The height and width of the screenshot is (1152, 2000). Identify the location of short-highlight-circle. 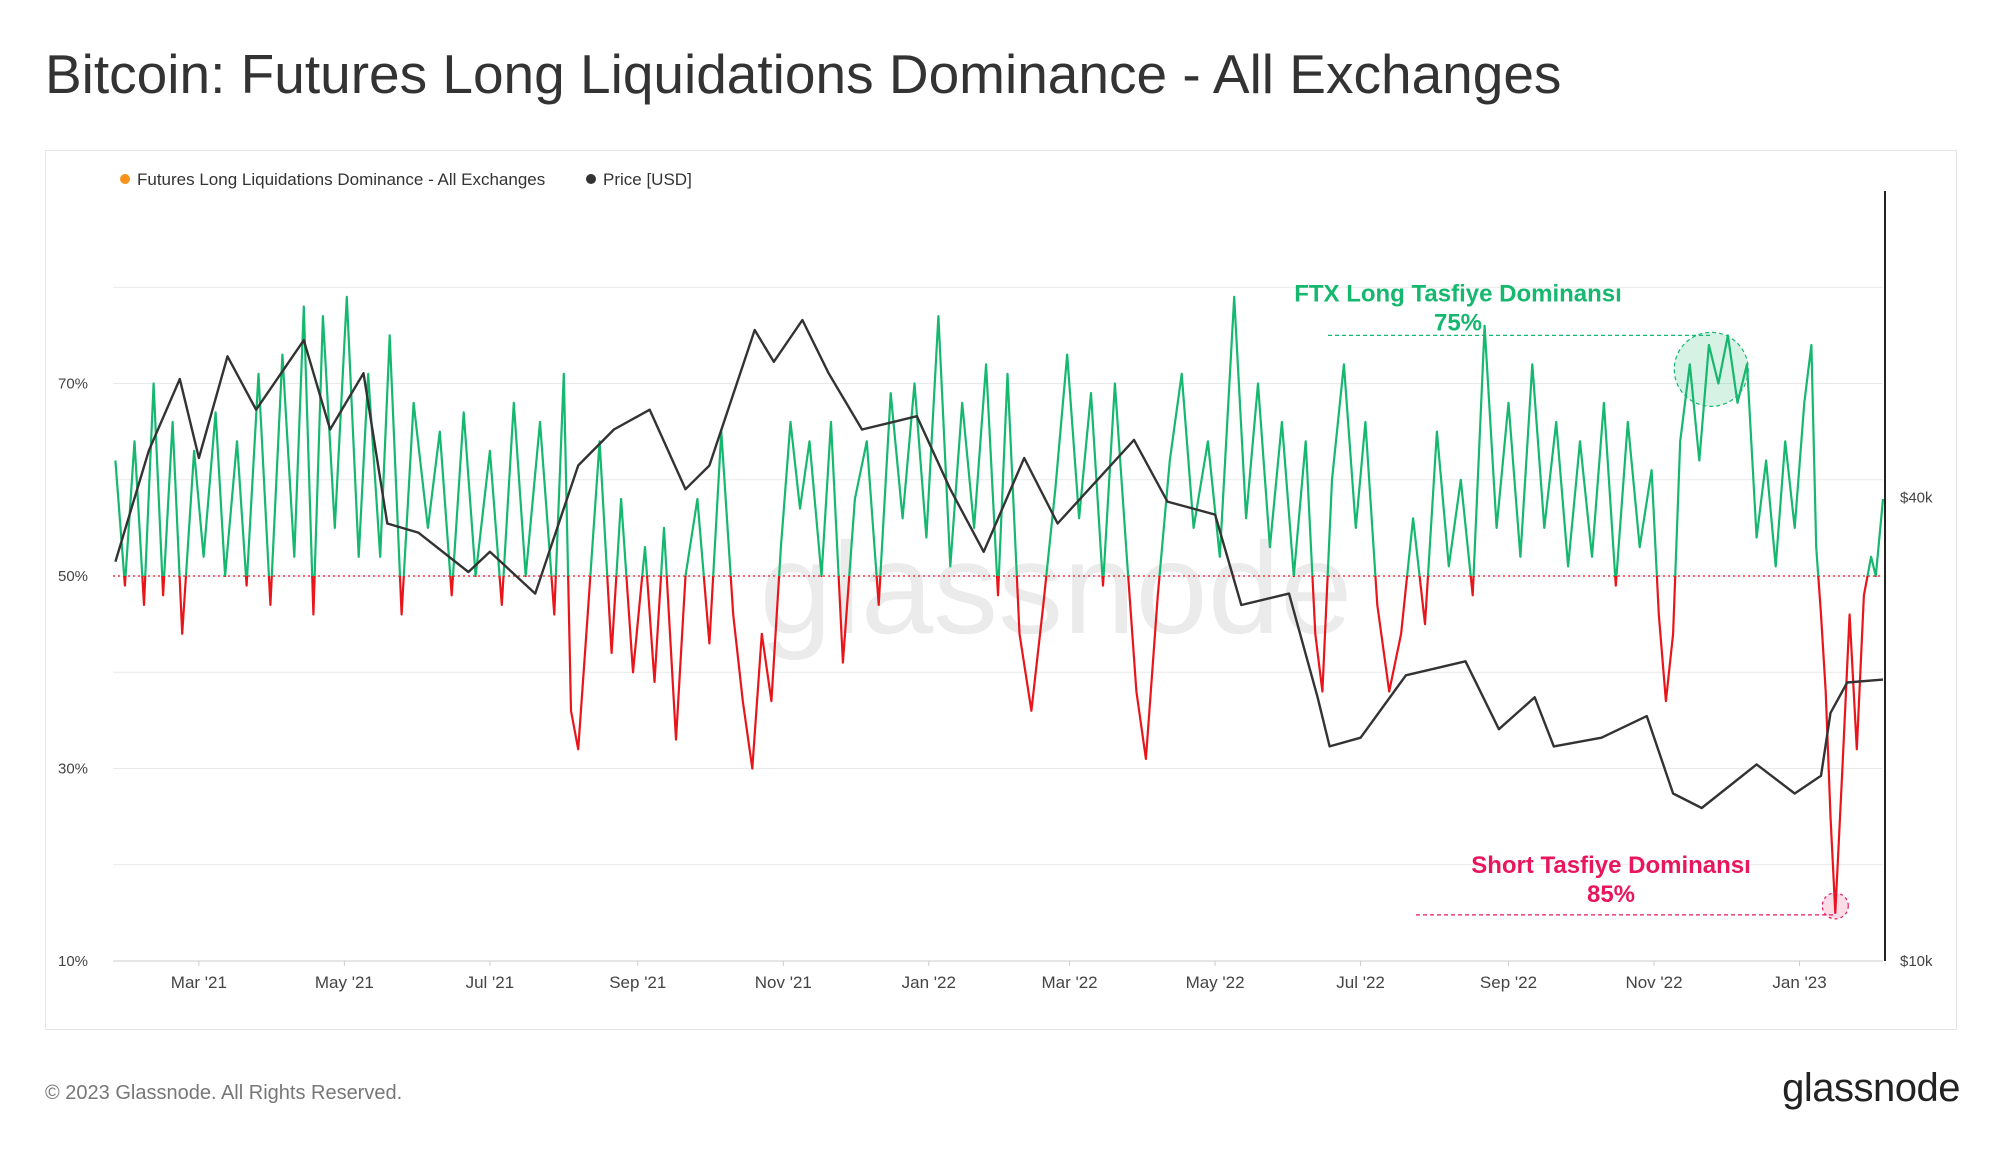
(1835, 906).